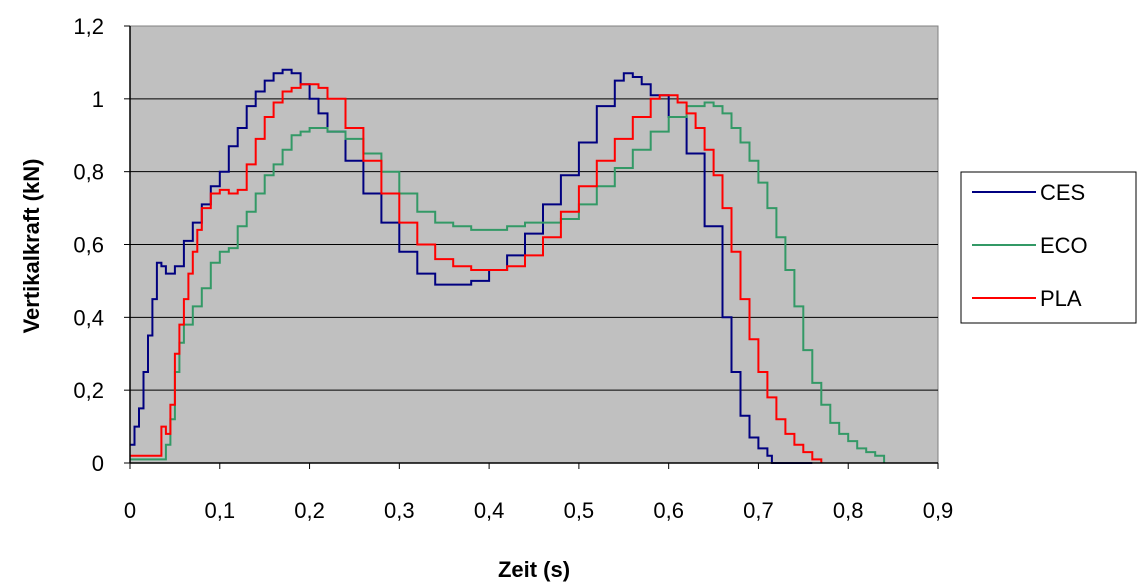 The width and height of the screenshot is (1147, 588). What do you see at coordinates (489, 510) in the screenshot?
I see `x-tick-label: 0,4` at bounding box center [489, 510].